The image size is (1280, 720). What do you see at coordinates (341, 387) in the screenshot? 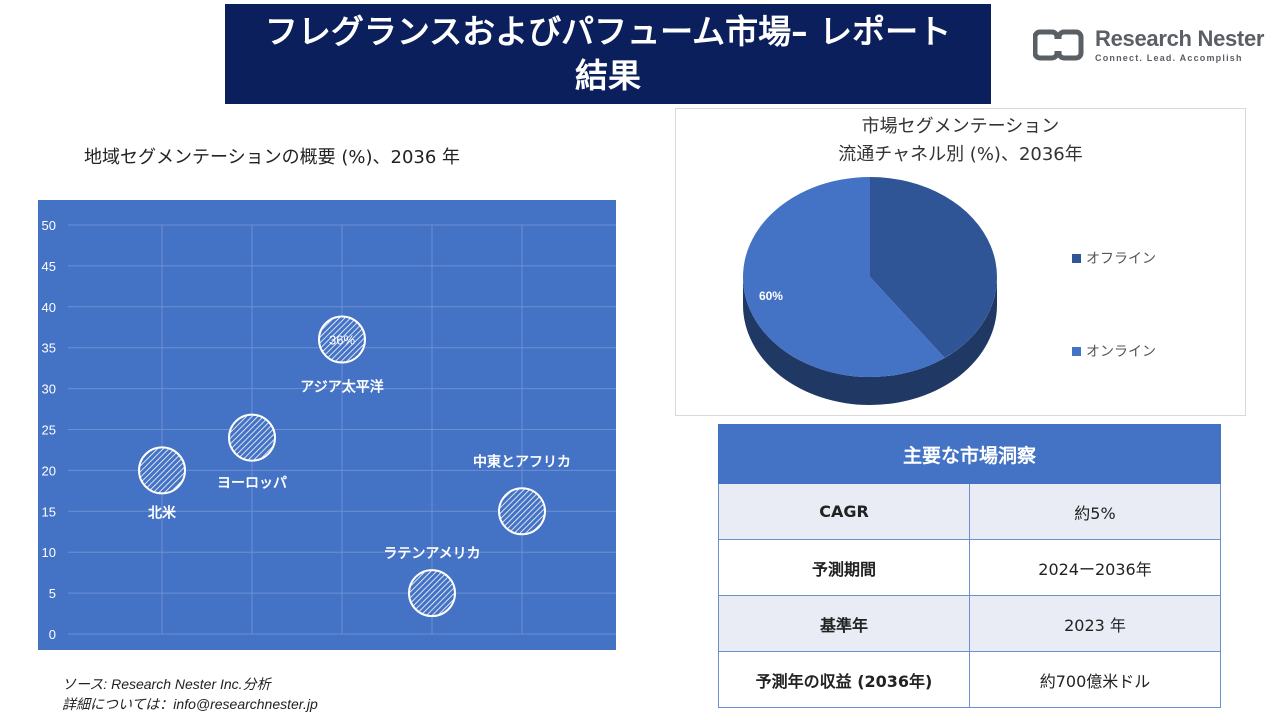
I see `bubble-region-label: アジア太平洋` at bounding box center [341, 387].